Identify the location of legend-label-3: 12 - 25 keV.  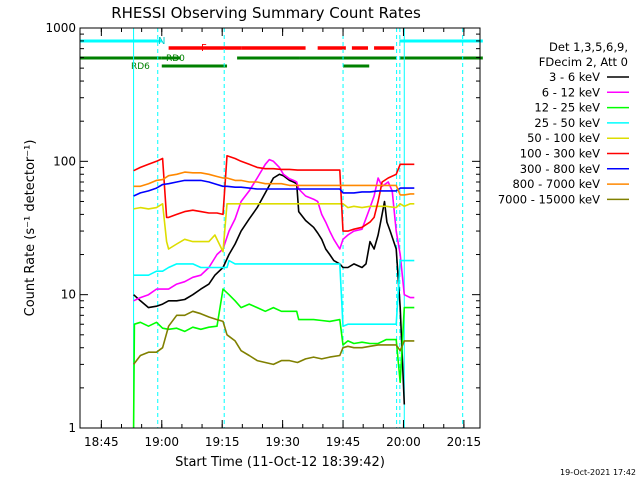
(567, 108).